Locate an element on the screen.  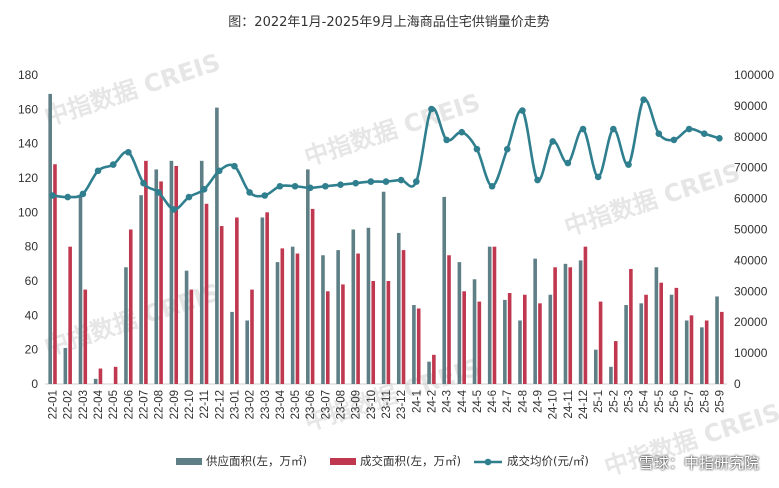
x-tick-label: 23-08 is located at coordinates (342, 404).